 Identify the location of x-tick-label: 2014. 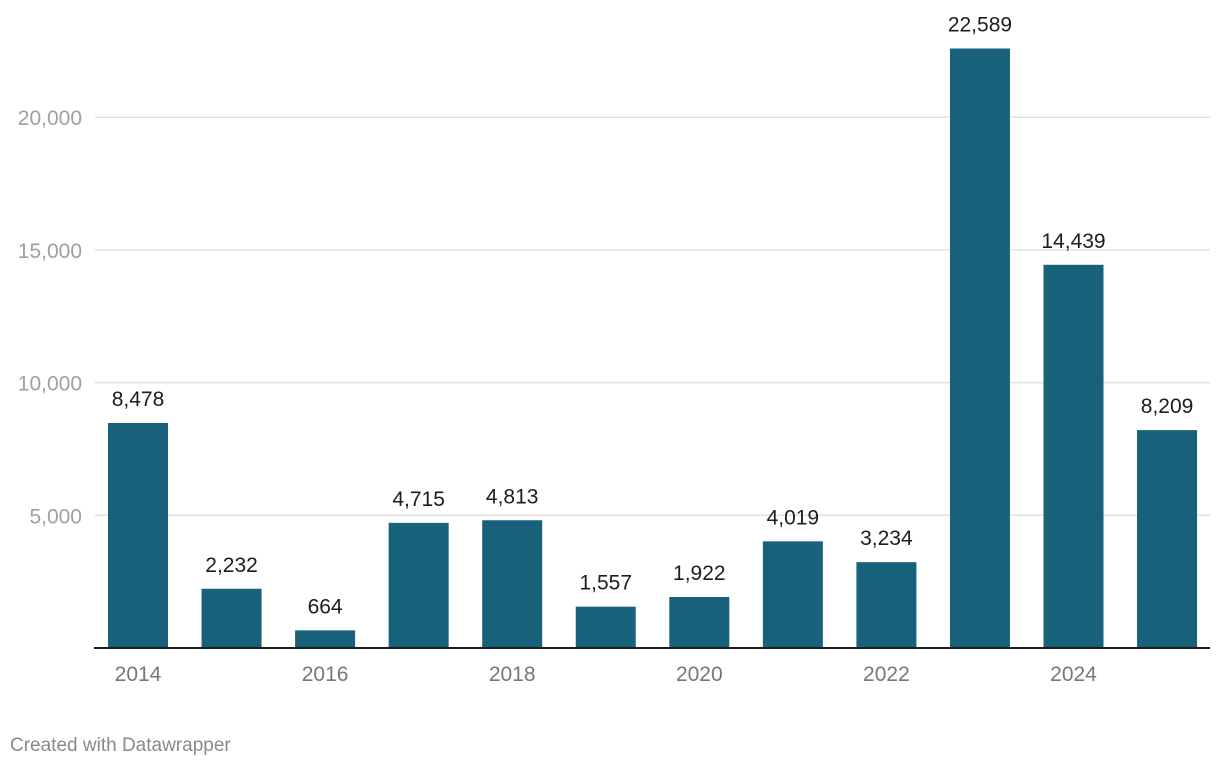
(138, 674).